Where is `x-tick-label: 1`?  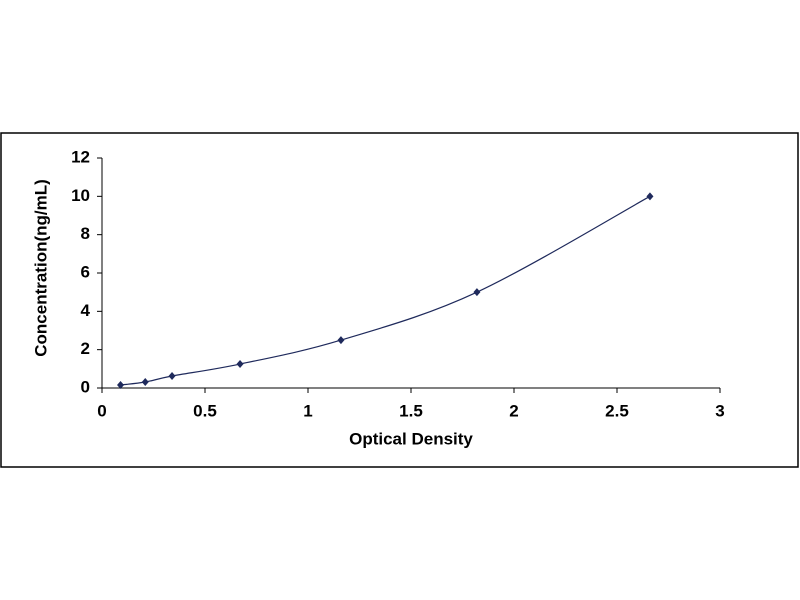 x-tick-label: 1 is located at coordinates (307, 410).